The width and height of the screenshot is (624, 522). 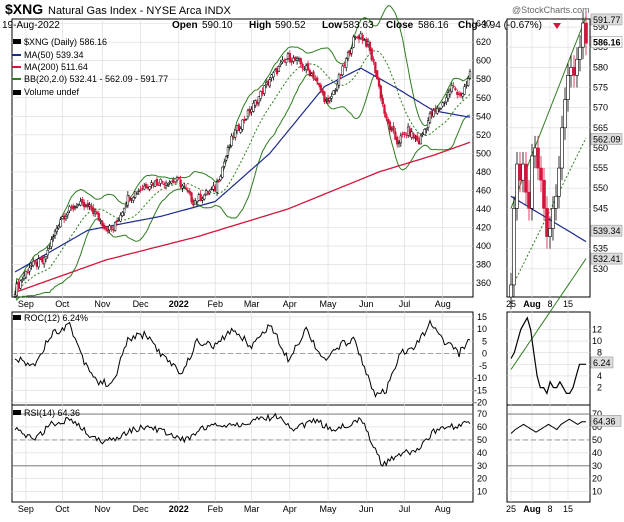 What do you see at coordinates (607, 20) in the screenshot?
I see `inset-value-tag-text: 591.77` at bounding box center [607, 20].